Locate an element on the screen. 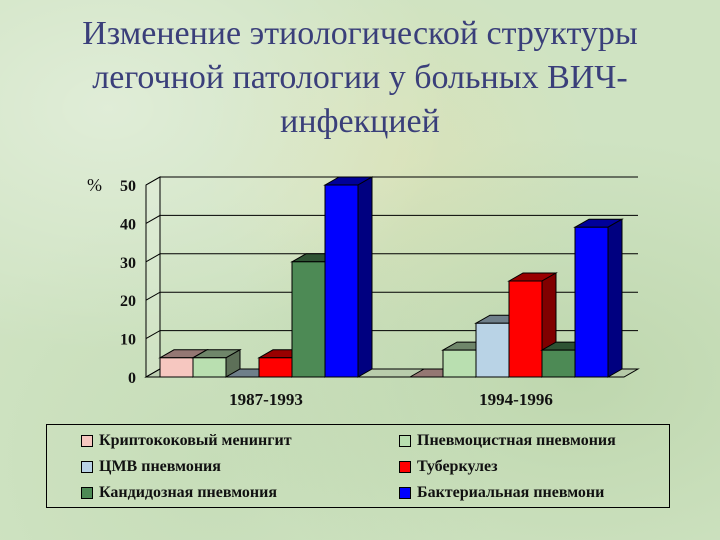 This screenshot has width=720, height=540. x-tick-label: 1994-1996 is located at coordinates (516, 399).